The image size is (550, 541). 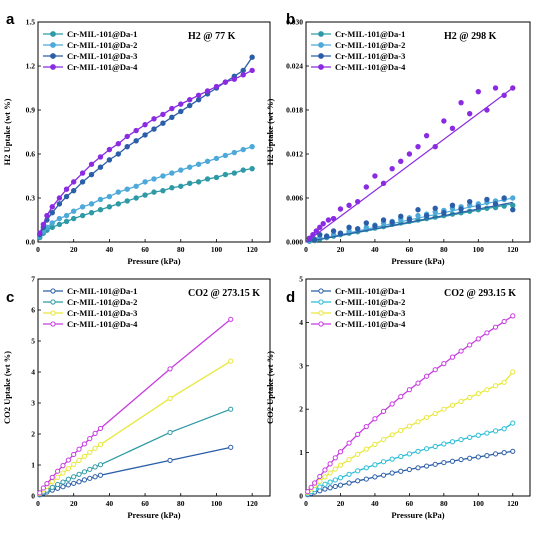 What do you see at coordinates (301, 322) in the screenshot?
I see `y-tick-label: 4` at bounding box center [301, 322].